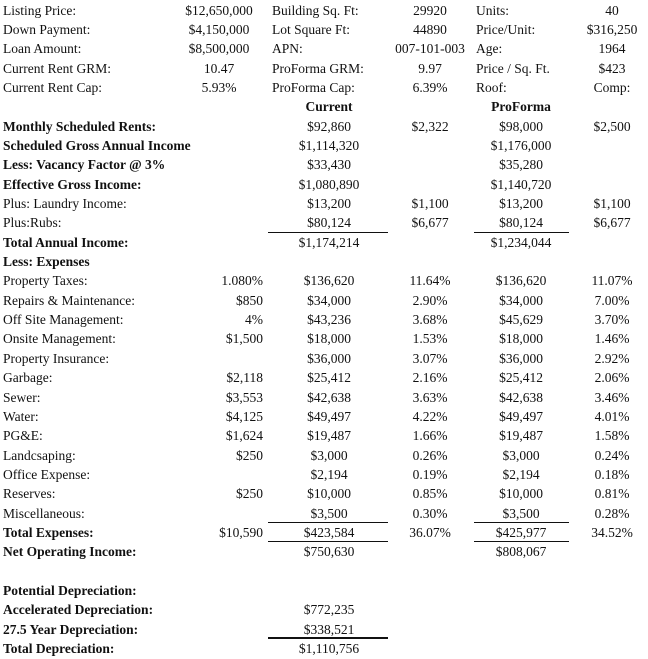  What do you see at coordinates (430, 397) in the screenshot?
I see `row-value-c4: 3.63%` at bounding box center [430, 397].